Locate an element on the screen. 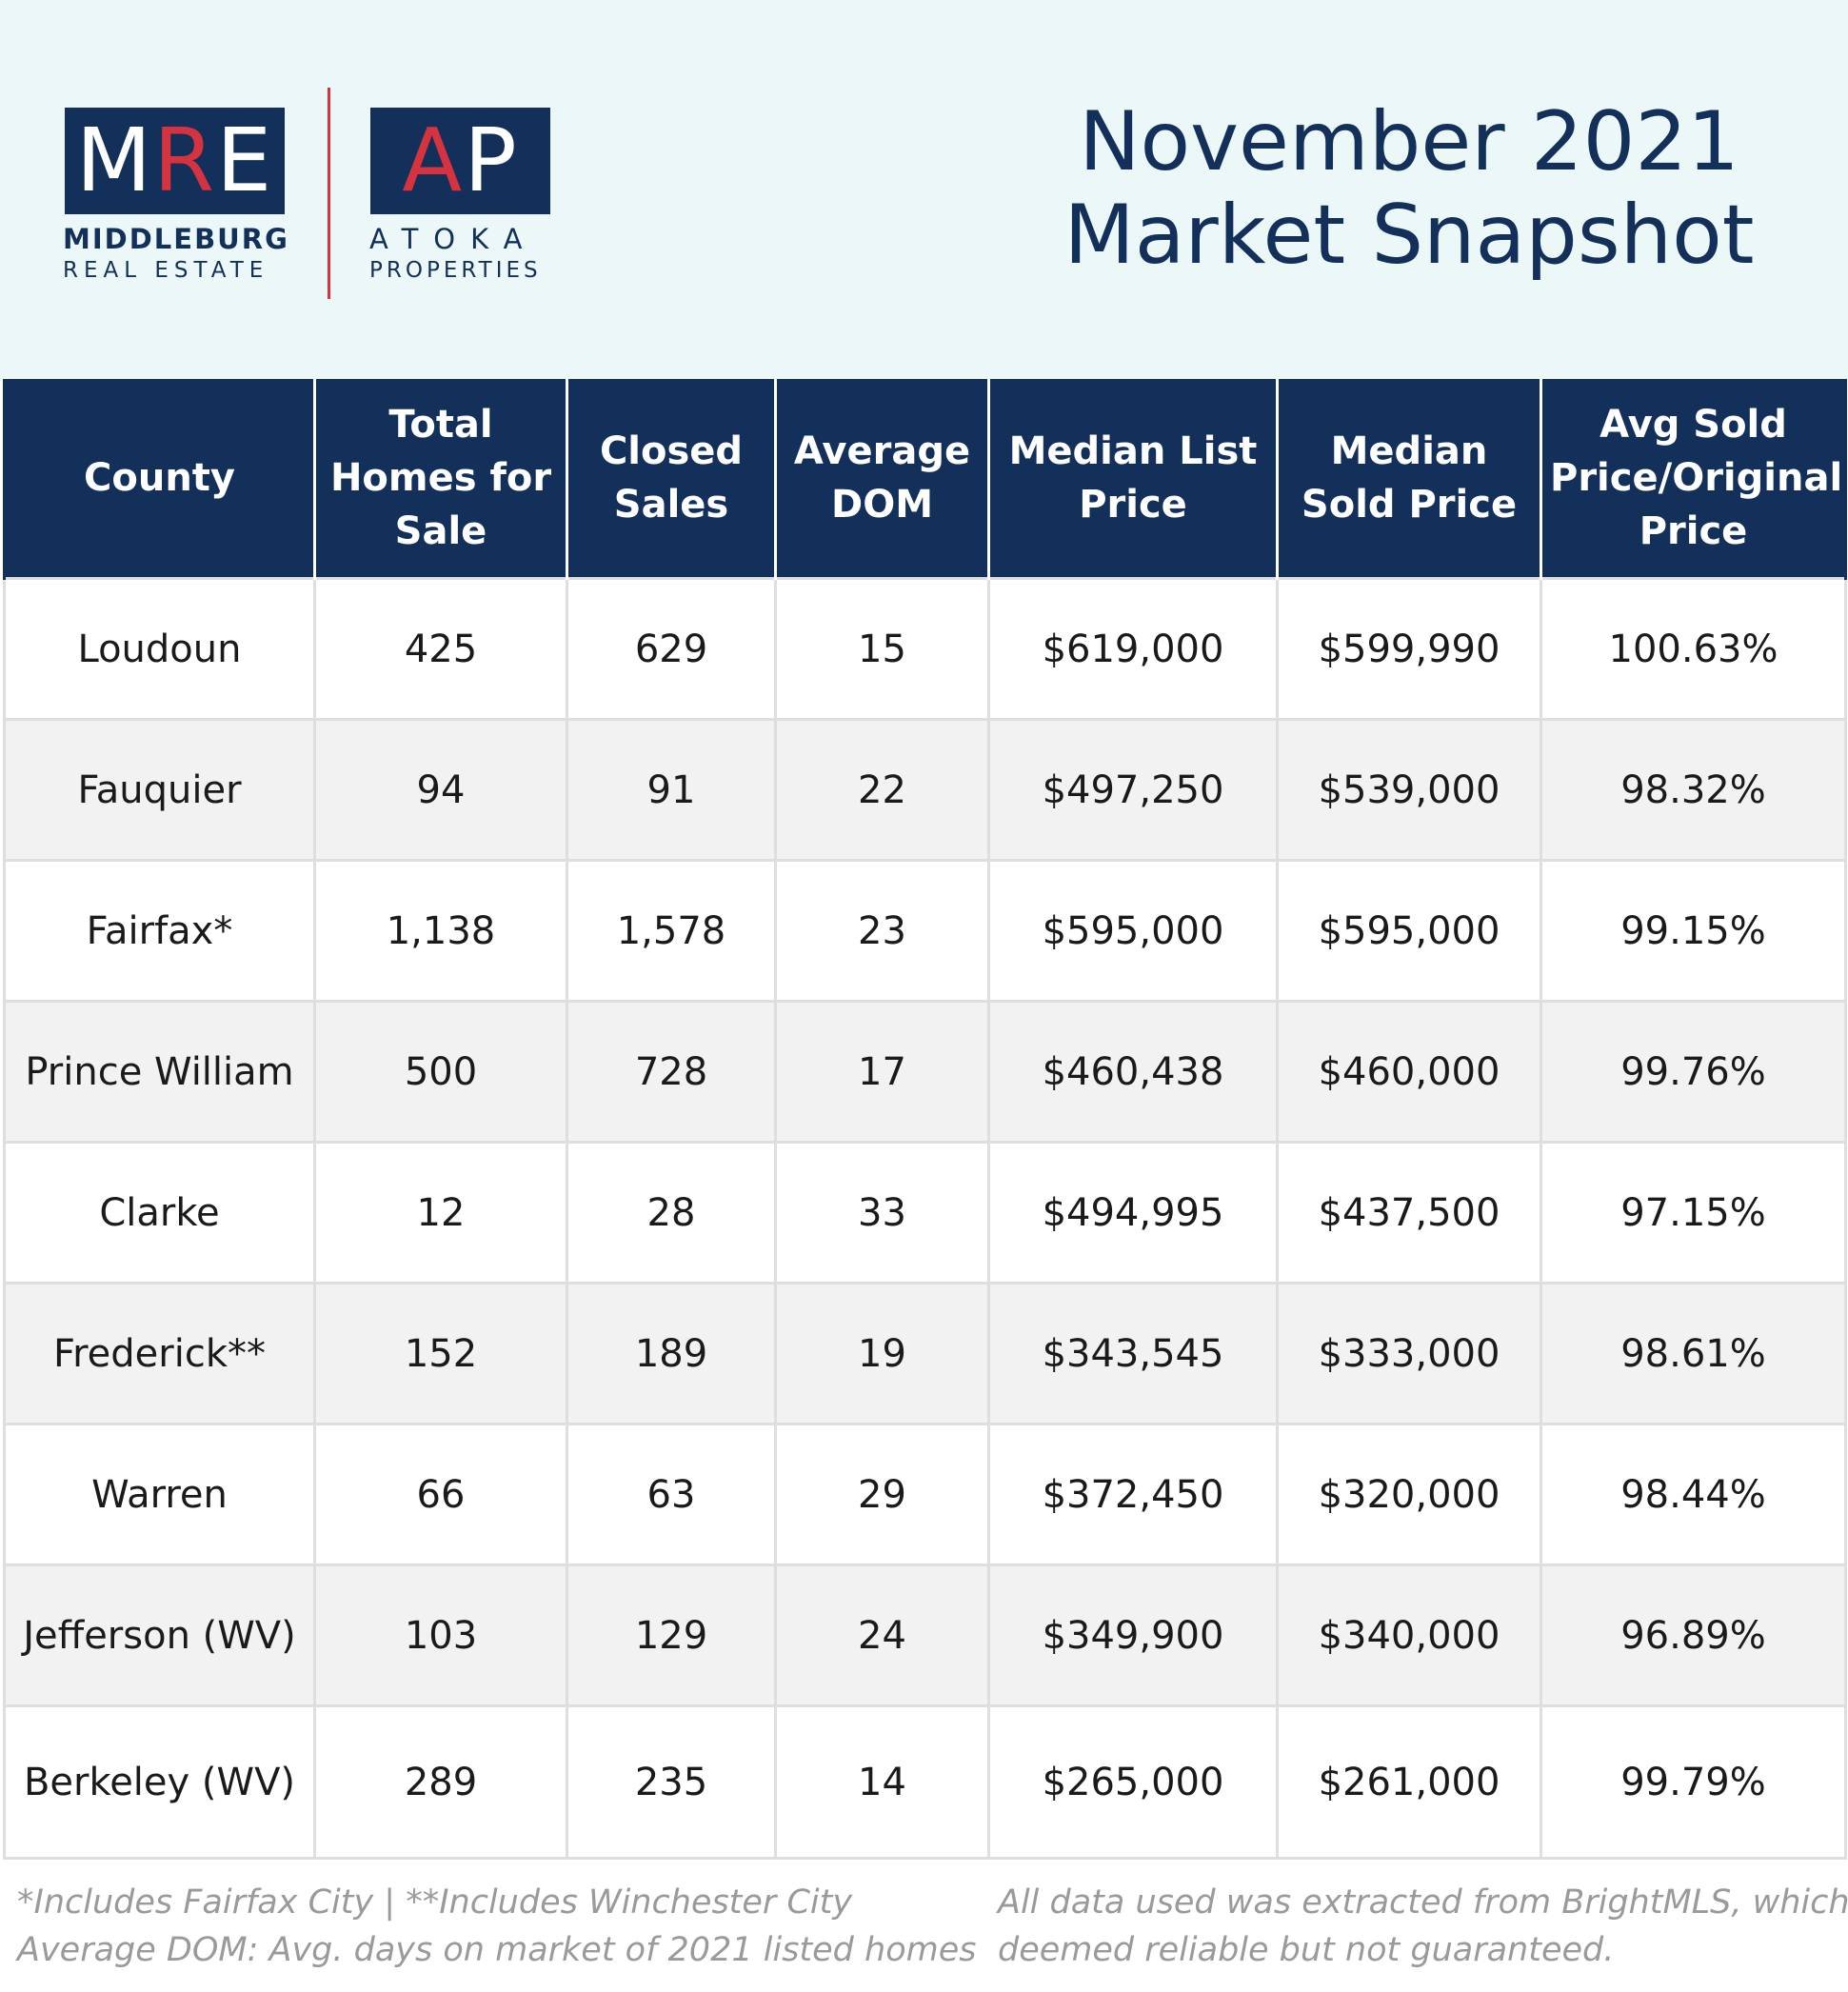 The image size is (1848, 1992). atoka-logo-mark: AP is located at coordinates (460, 160).